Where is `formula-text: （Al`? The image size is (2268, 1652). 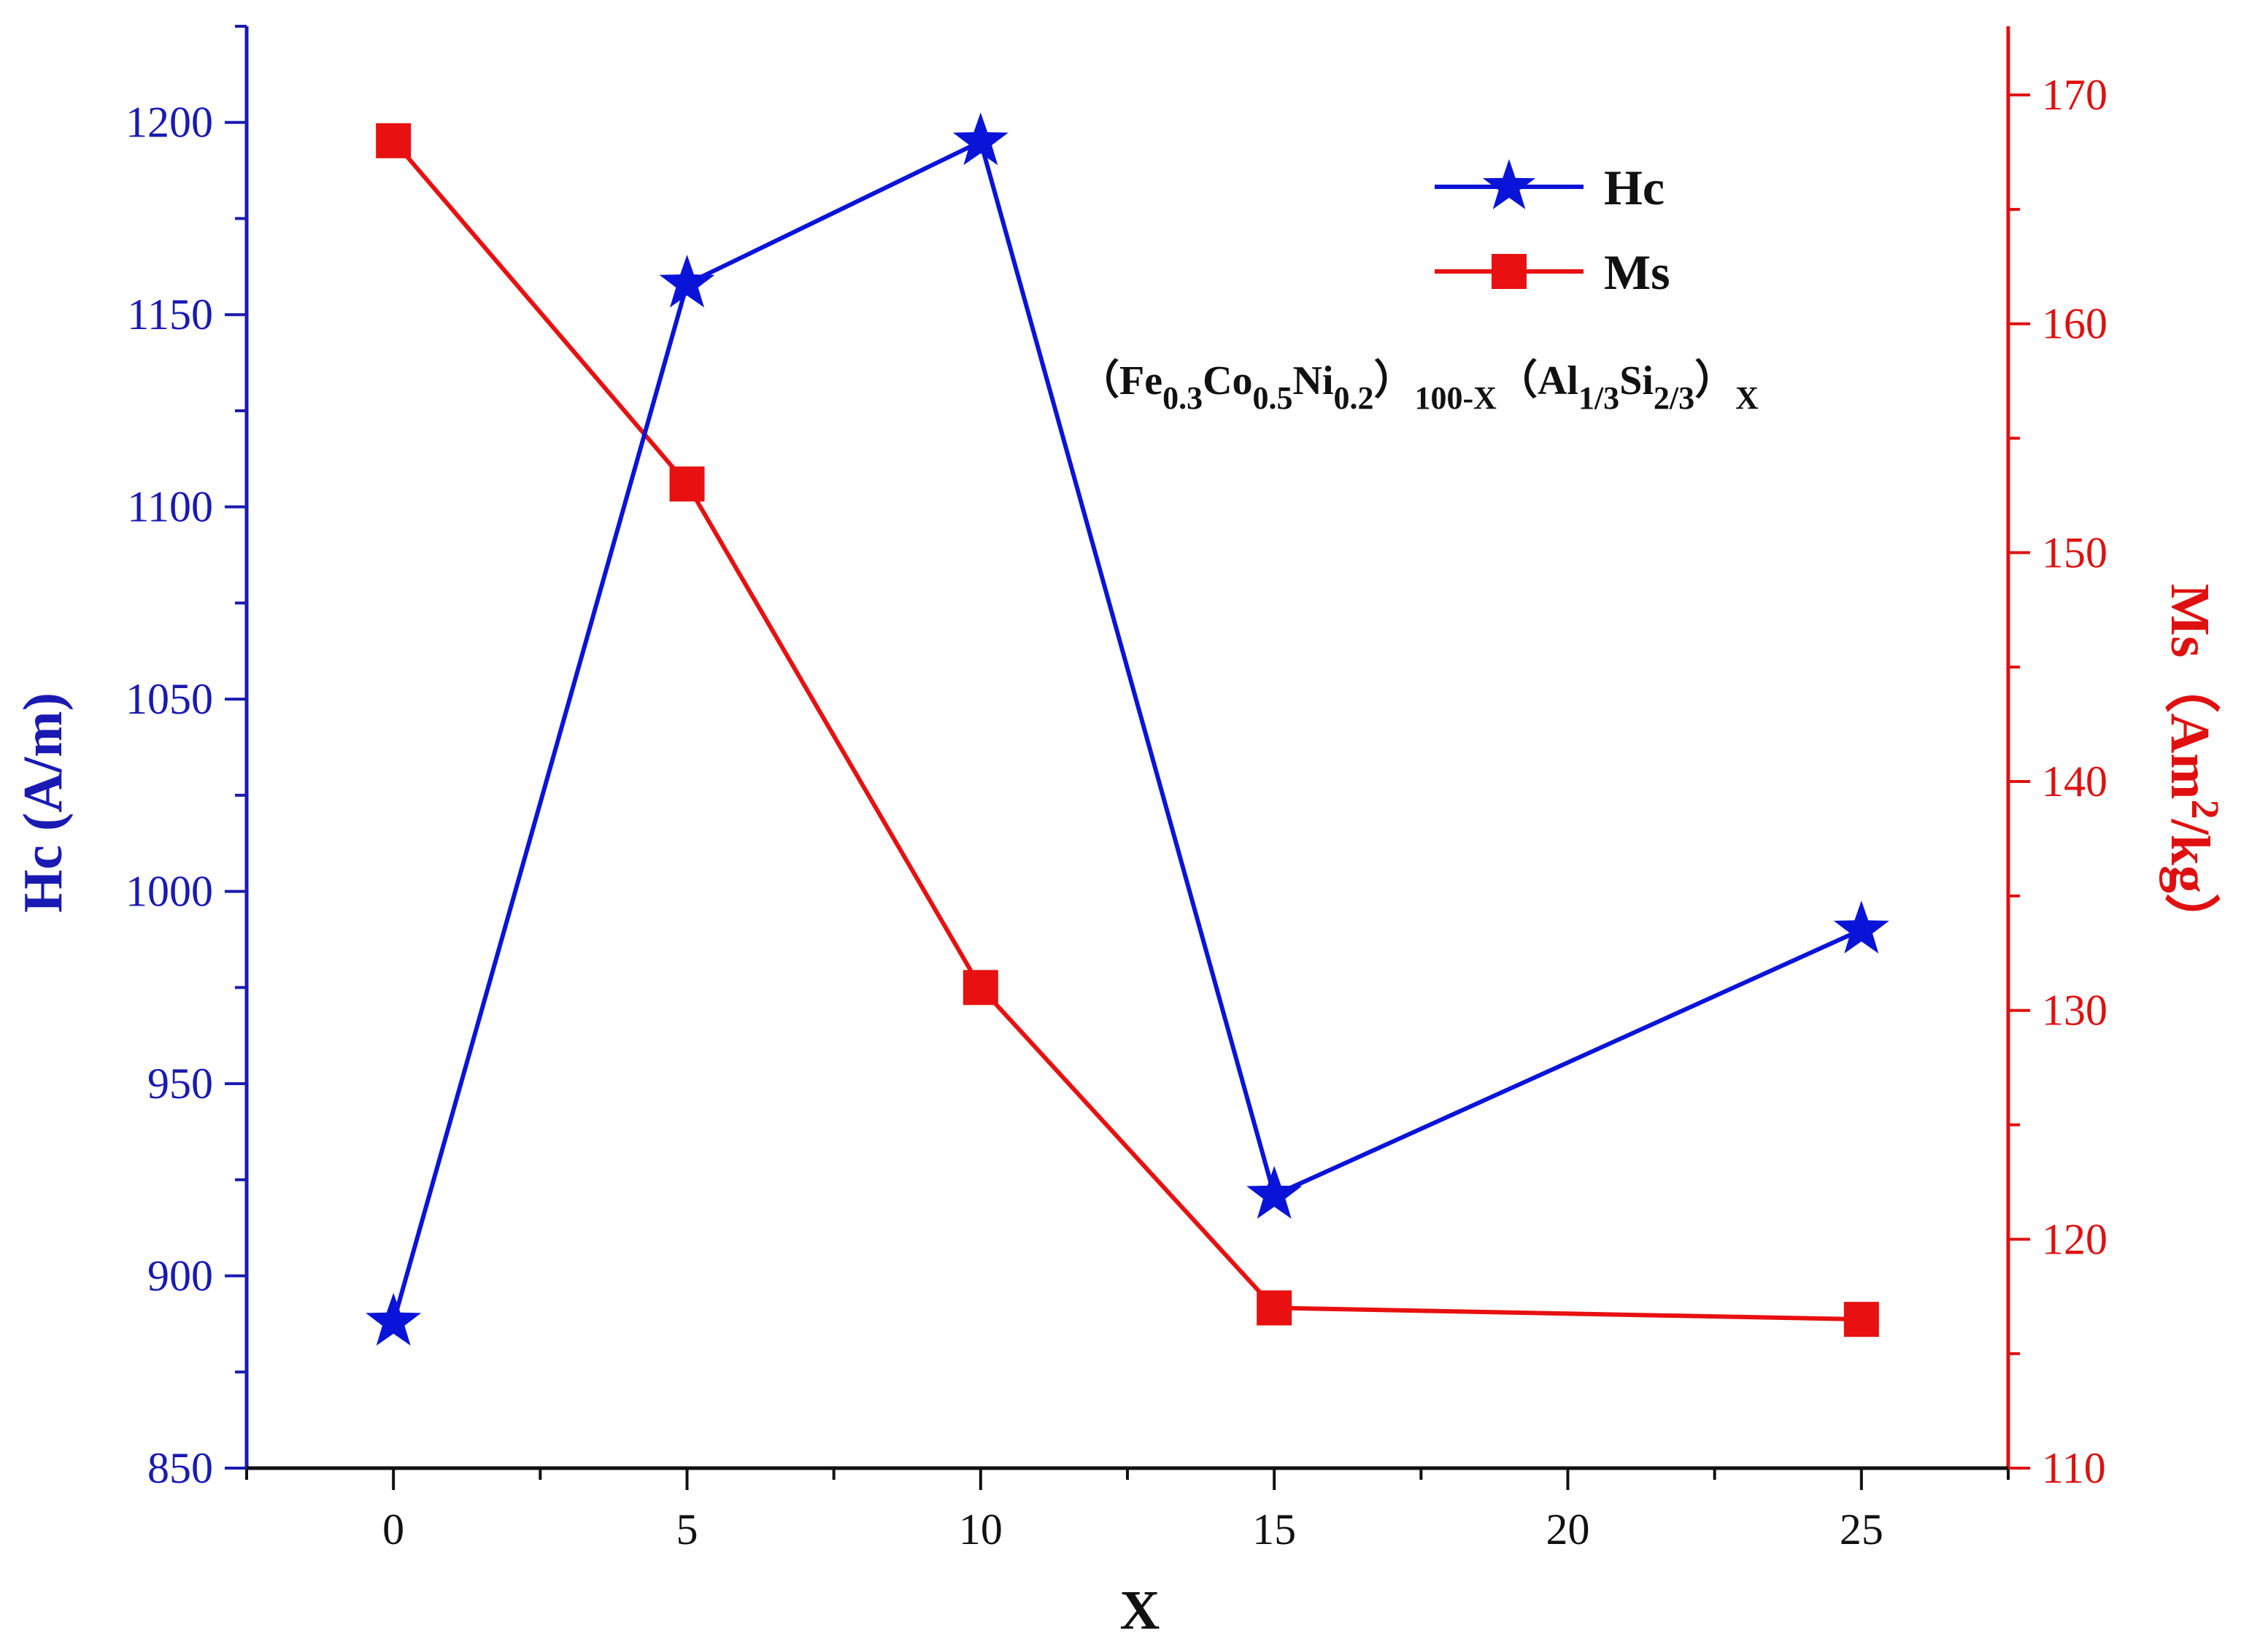
formula-text: （Al is located at coordinates (1538, 381).